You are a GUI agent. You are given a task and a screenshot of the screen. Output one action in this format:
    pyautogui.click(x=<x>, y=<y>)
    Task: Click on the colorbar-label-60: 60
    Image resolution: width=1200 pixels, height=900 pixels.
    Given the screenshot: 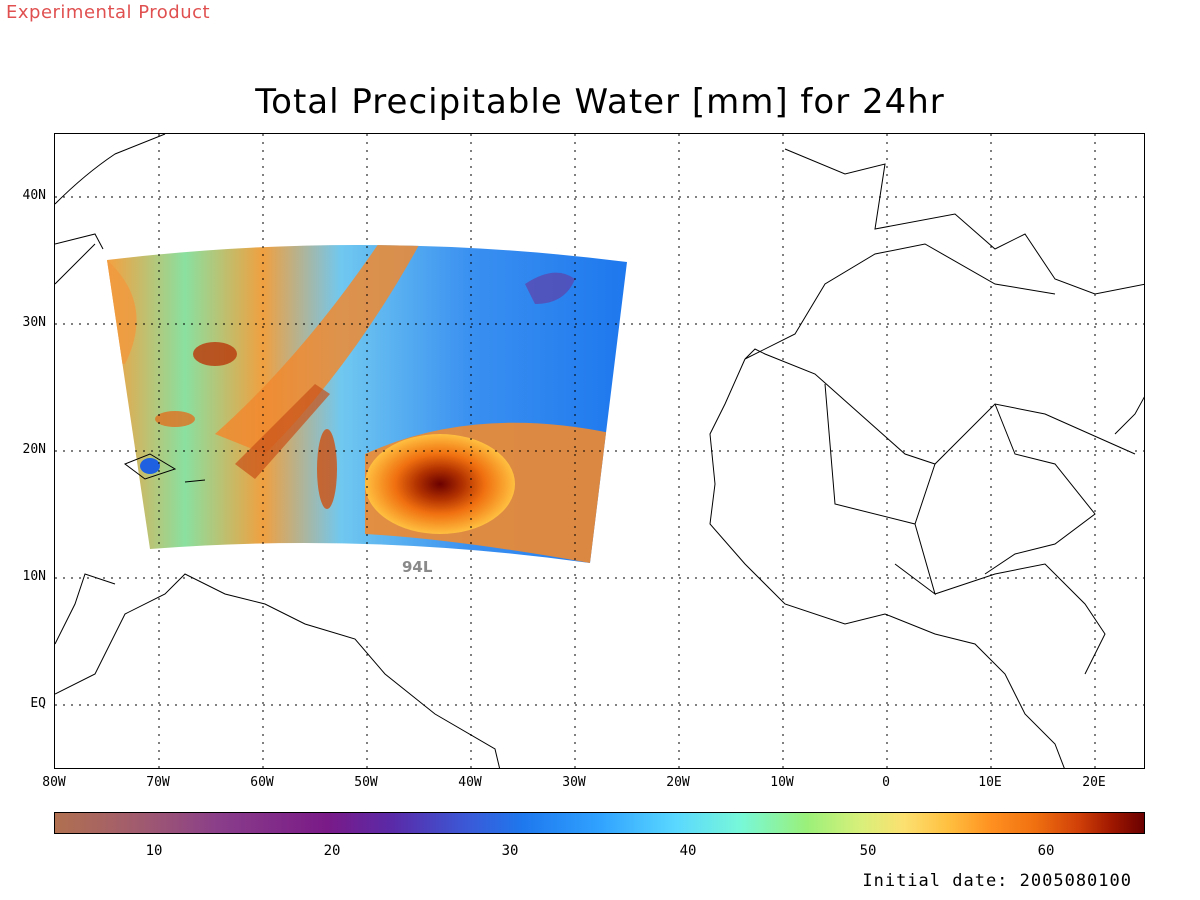 What is the action you would take?
    pyautogui.click(x=1046, y=851)
    